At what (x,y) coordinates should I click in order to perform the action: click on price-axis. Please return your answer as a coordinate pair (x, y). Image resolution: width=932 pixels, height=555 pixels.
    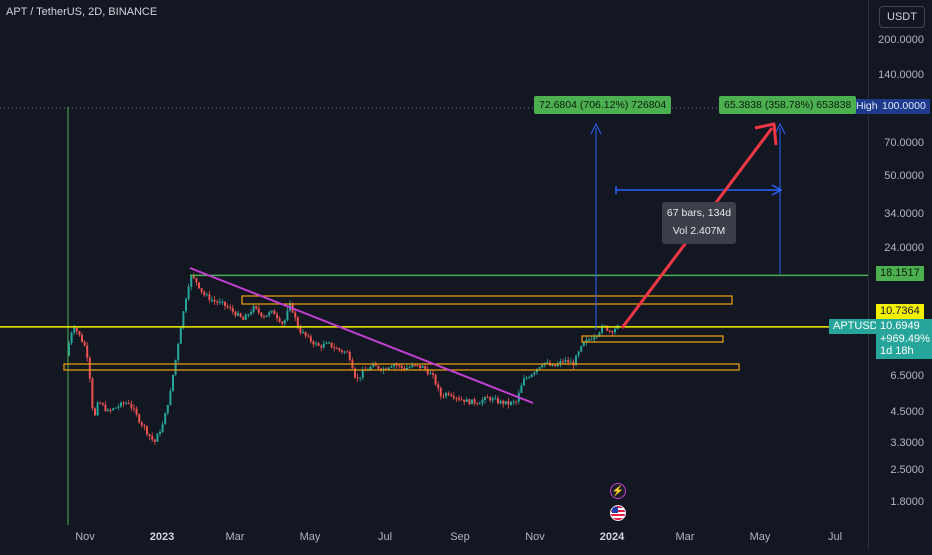
    Looking at the image, I should click on (900, 275).